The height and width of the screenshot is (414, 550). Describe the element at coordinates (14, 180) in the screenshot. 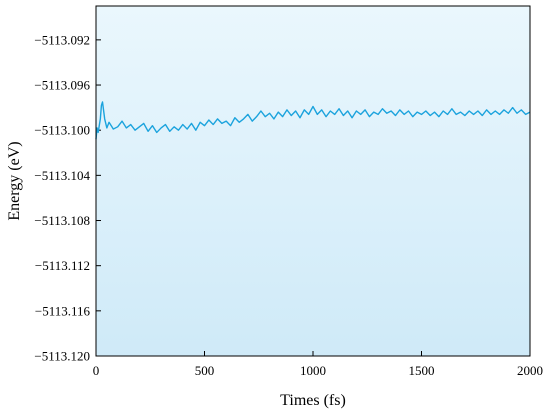

I see `y-axis-title: Energy (eV)` at that location.